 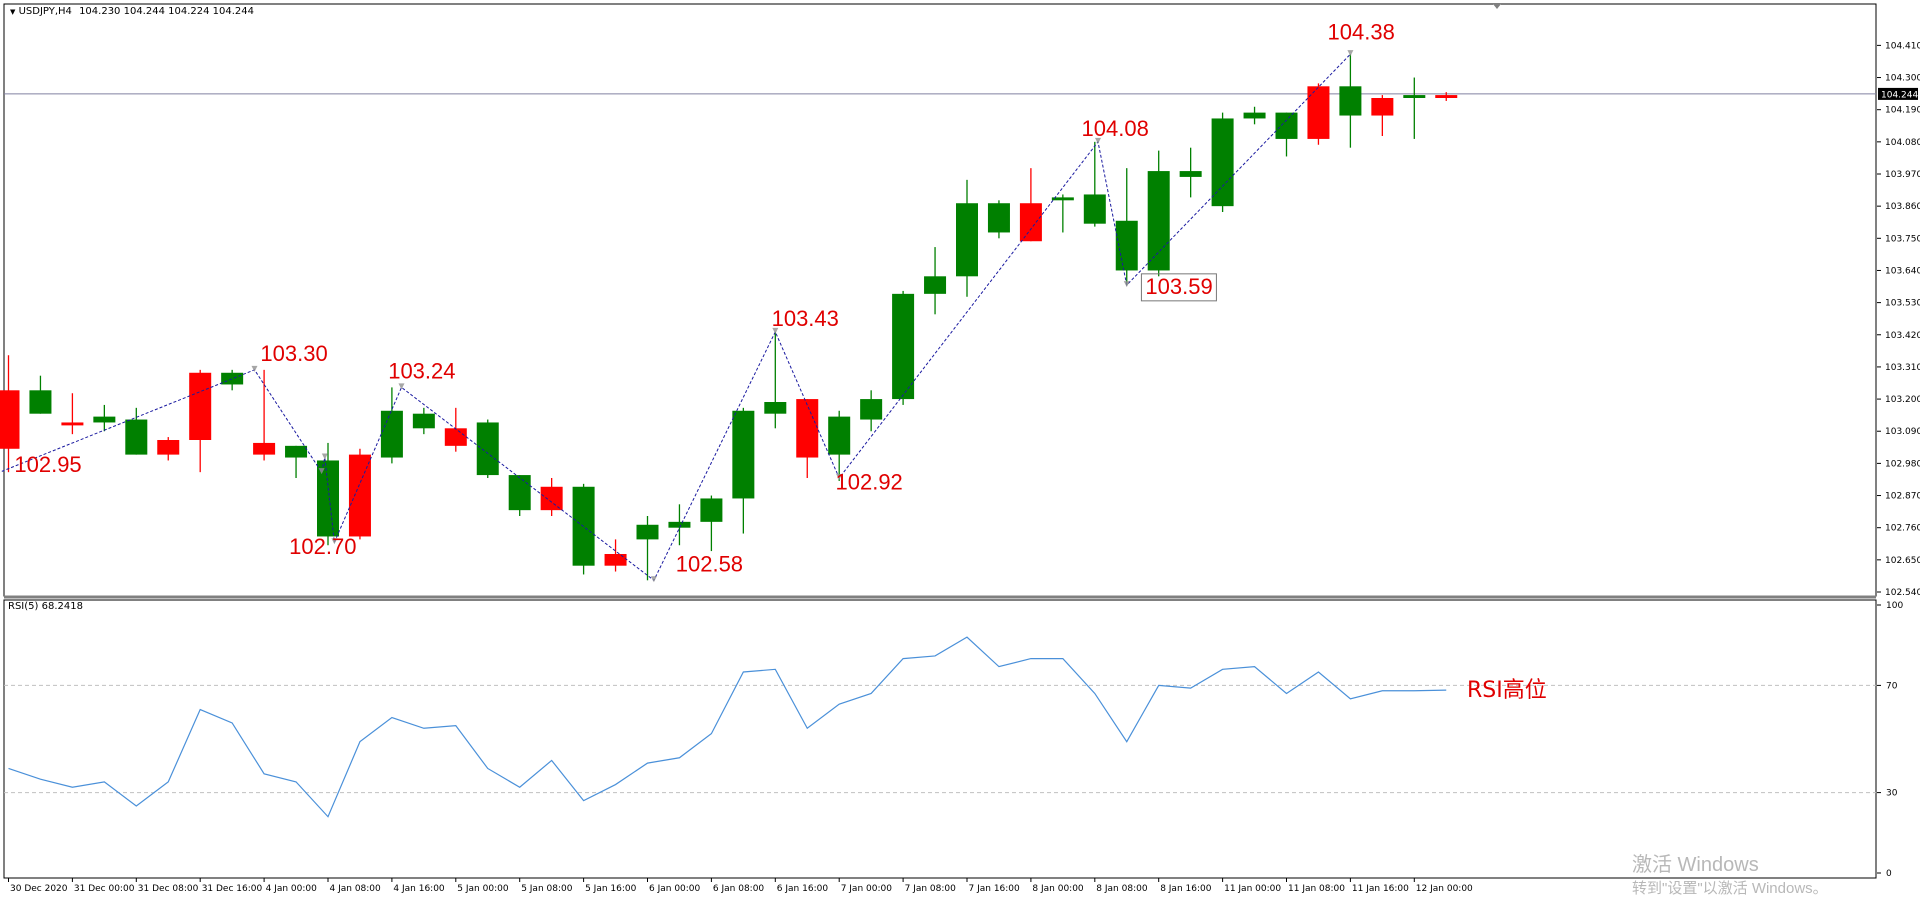 I want to click on price-axis-label: 102.980, so click(x=1902, y=464).